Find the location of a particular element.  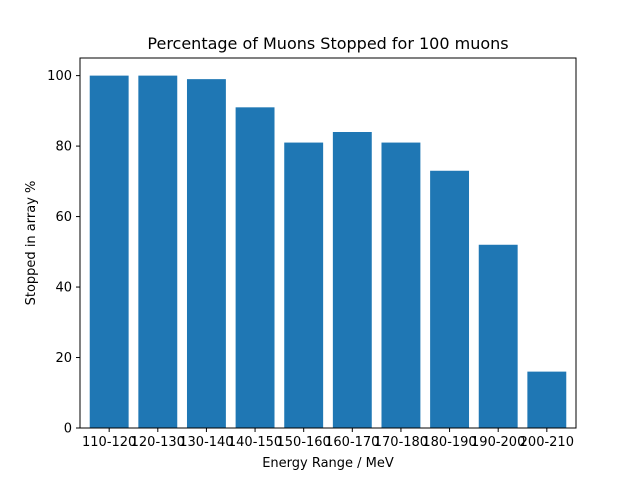

x-tick-label-200-210: 200-210 is located at coordinates (547, 442).